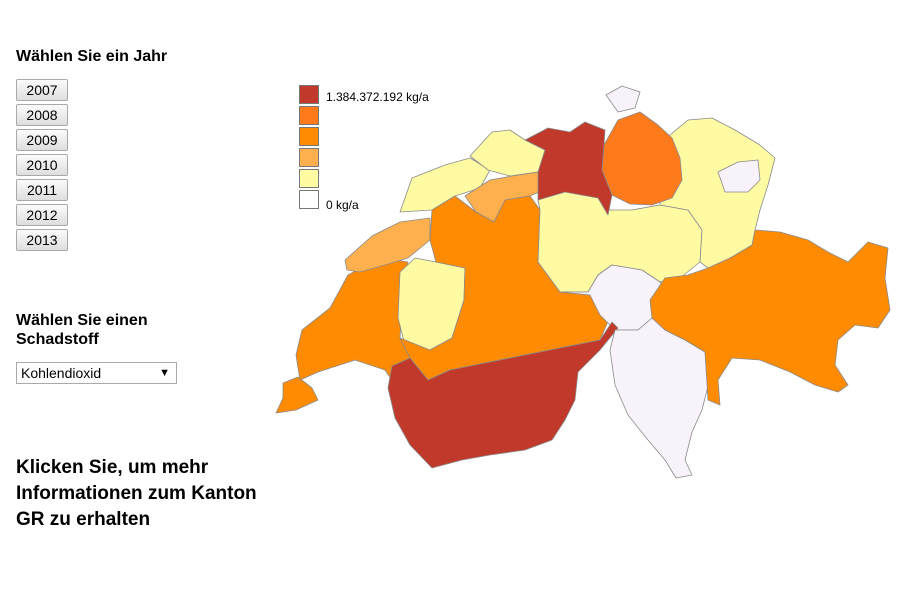 The image size is (900, 600). I want to click on canton-ne, so click(387, 245).